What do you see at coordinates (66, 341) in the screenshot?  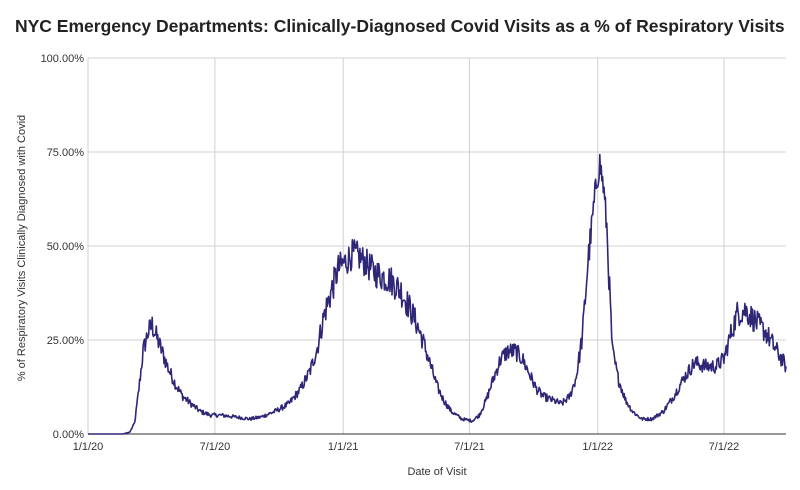 I see `y-tick-label: 25.00%` at bounding box center [66, 341].